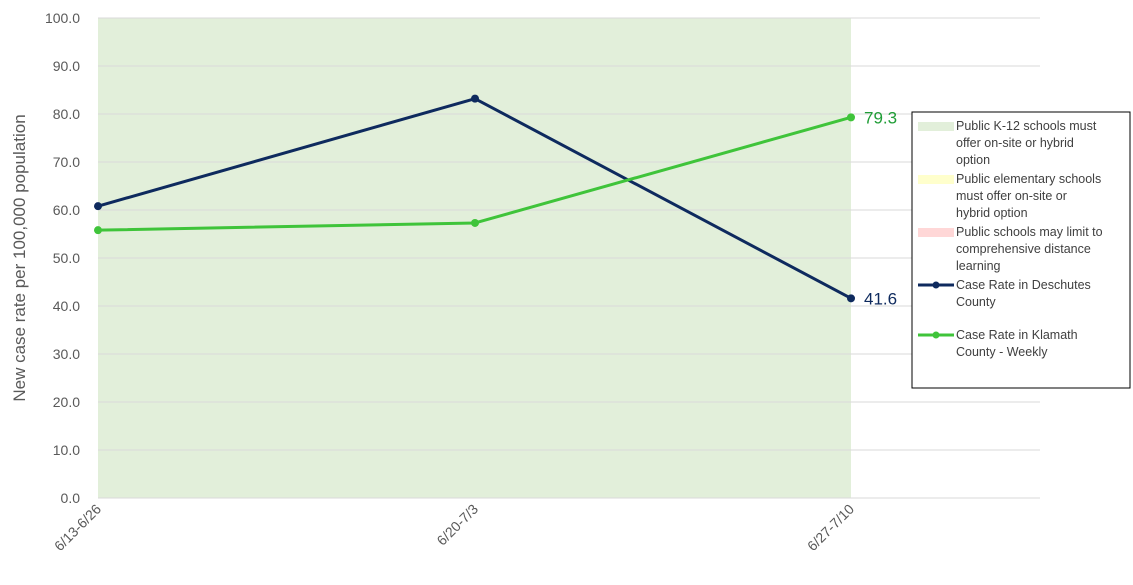 Image resolution: width=1133 pixels, height=585 pixels. I want to click on legend-label: County, so click(976, 302).